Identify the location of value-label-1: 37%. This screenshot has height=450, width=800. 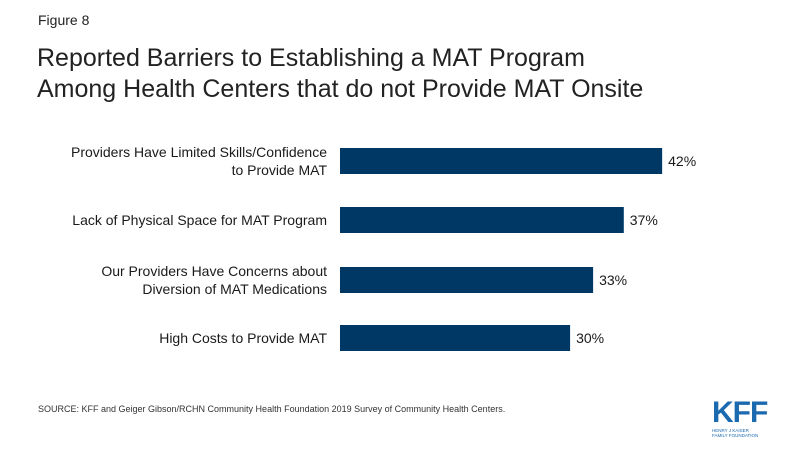
(644, 220).